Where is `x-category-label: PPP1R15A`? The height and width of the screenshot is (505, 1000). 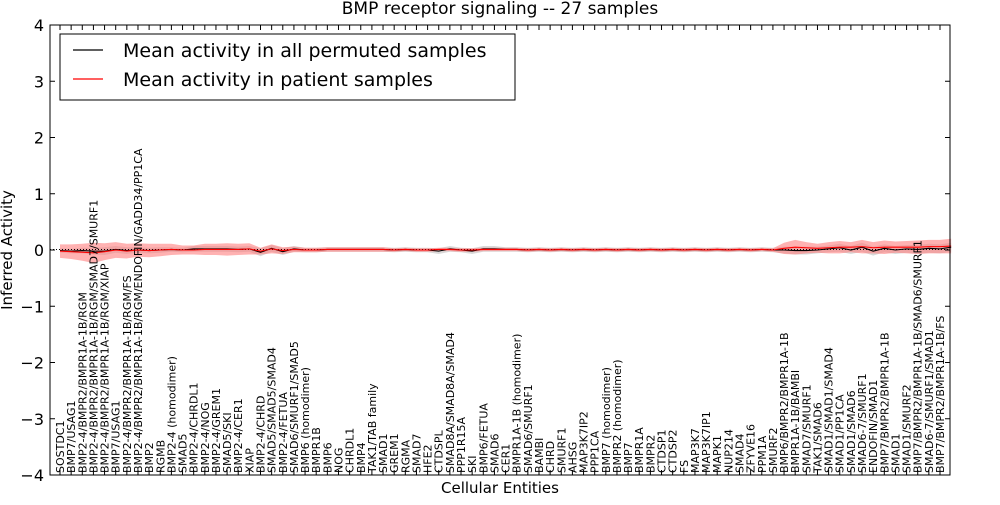
x-category-label: PPP1R15A is located at coordinates (461, 444).